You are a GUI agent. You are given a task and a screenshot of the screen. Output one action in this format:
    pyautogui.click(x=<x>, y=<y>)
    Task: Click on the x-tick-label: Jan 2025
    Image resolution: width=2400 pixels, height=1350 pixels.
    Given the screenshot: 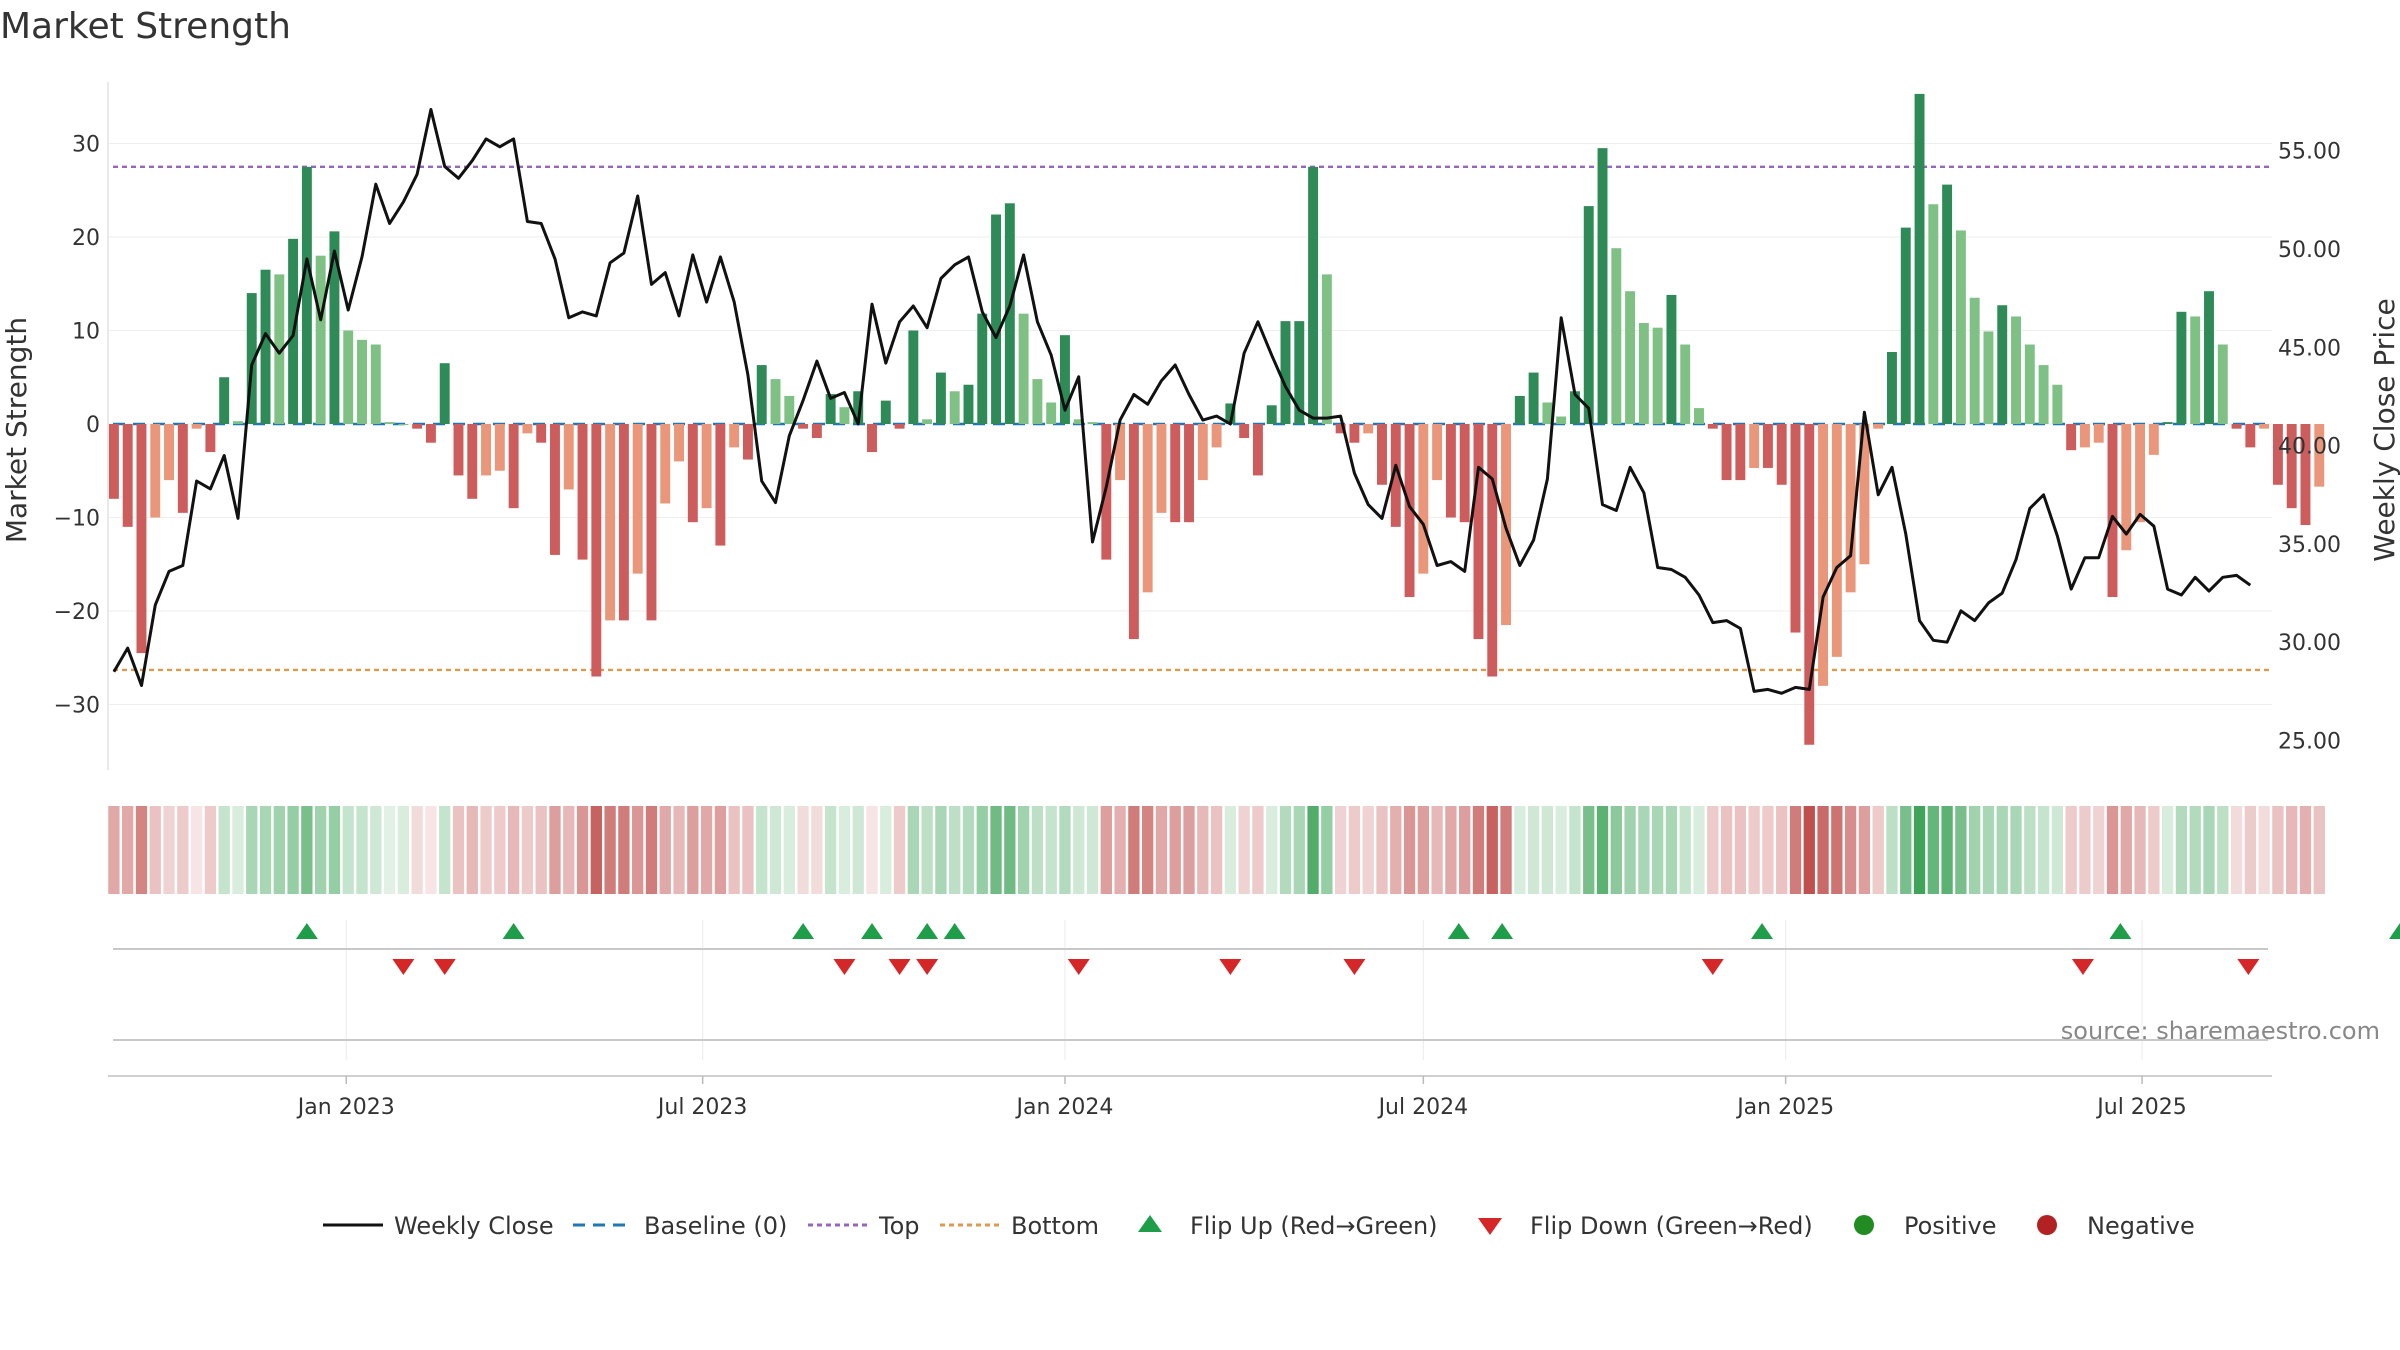 What is the action you would take?
    pyautogui.click(x=1784, y=1107)
    